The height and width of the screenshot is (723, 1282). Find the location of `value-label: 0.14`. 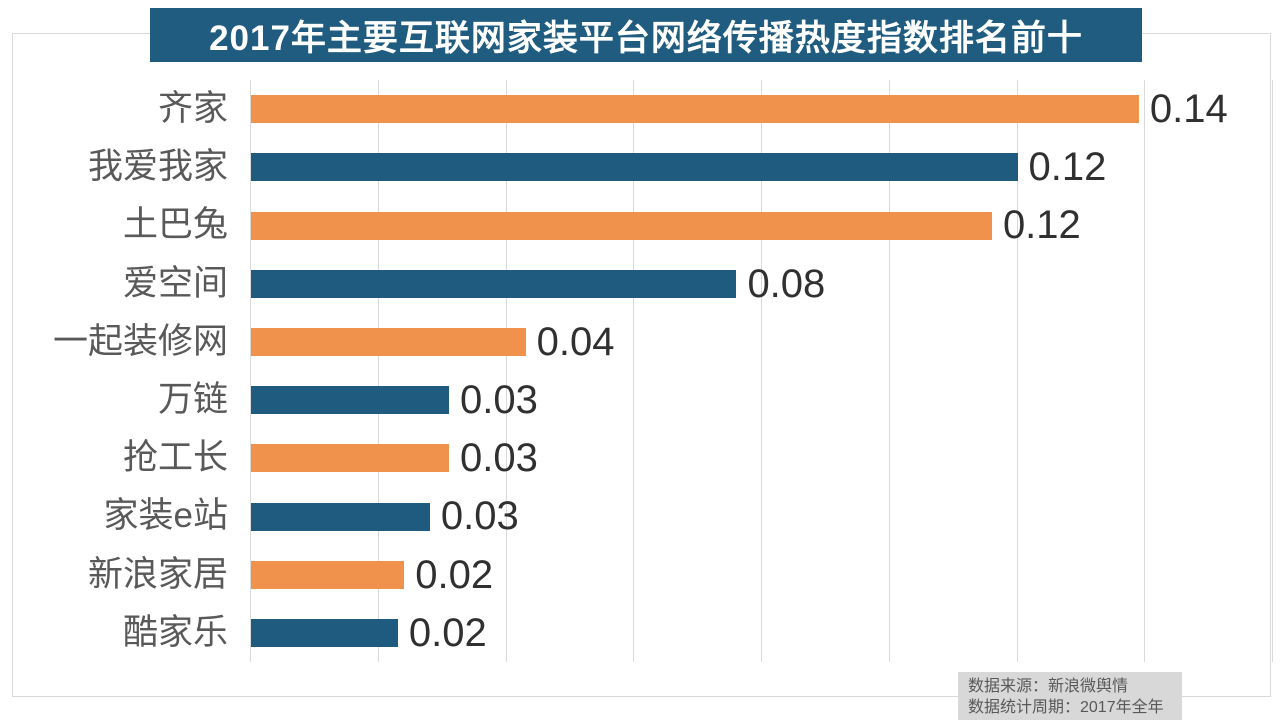

value-label: 0.14 is located at coordinates (1188, 109).